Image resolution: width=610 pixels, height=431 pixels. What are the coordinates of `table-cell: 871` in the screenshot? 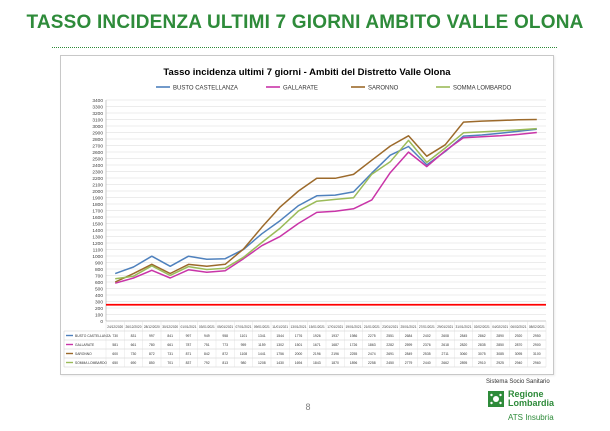 It's located at (189, 354).